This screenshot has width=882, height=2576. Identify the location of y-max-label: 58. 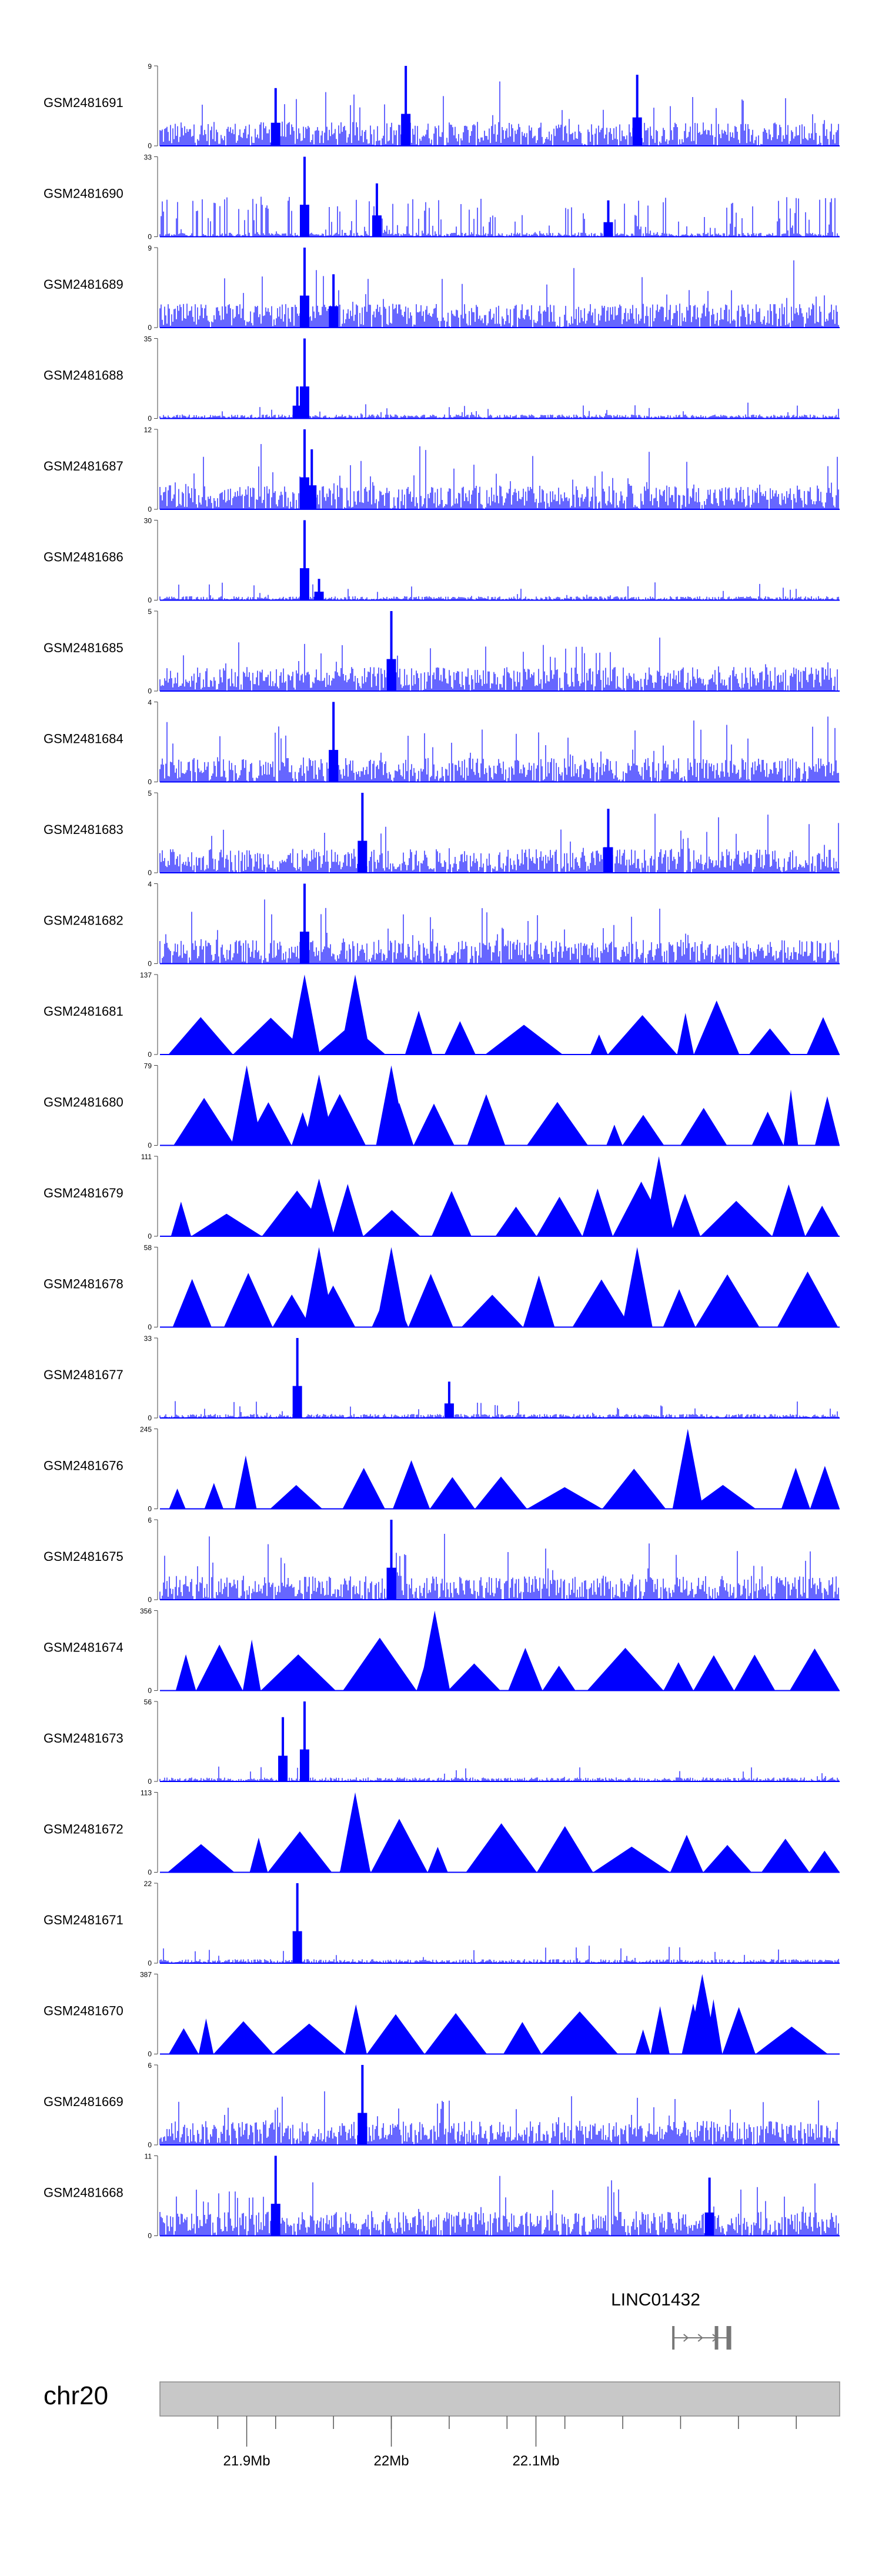
(148, 1248).